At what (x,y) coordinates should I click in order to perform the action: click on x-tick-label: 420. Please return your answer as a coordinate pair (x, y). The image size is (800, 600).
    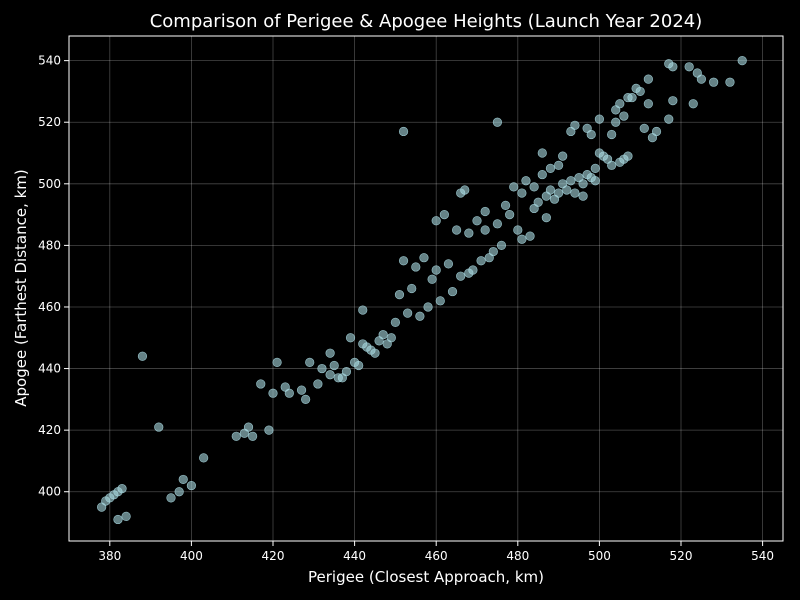
    Looking at the image, I should click on (273, 556).